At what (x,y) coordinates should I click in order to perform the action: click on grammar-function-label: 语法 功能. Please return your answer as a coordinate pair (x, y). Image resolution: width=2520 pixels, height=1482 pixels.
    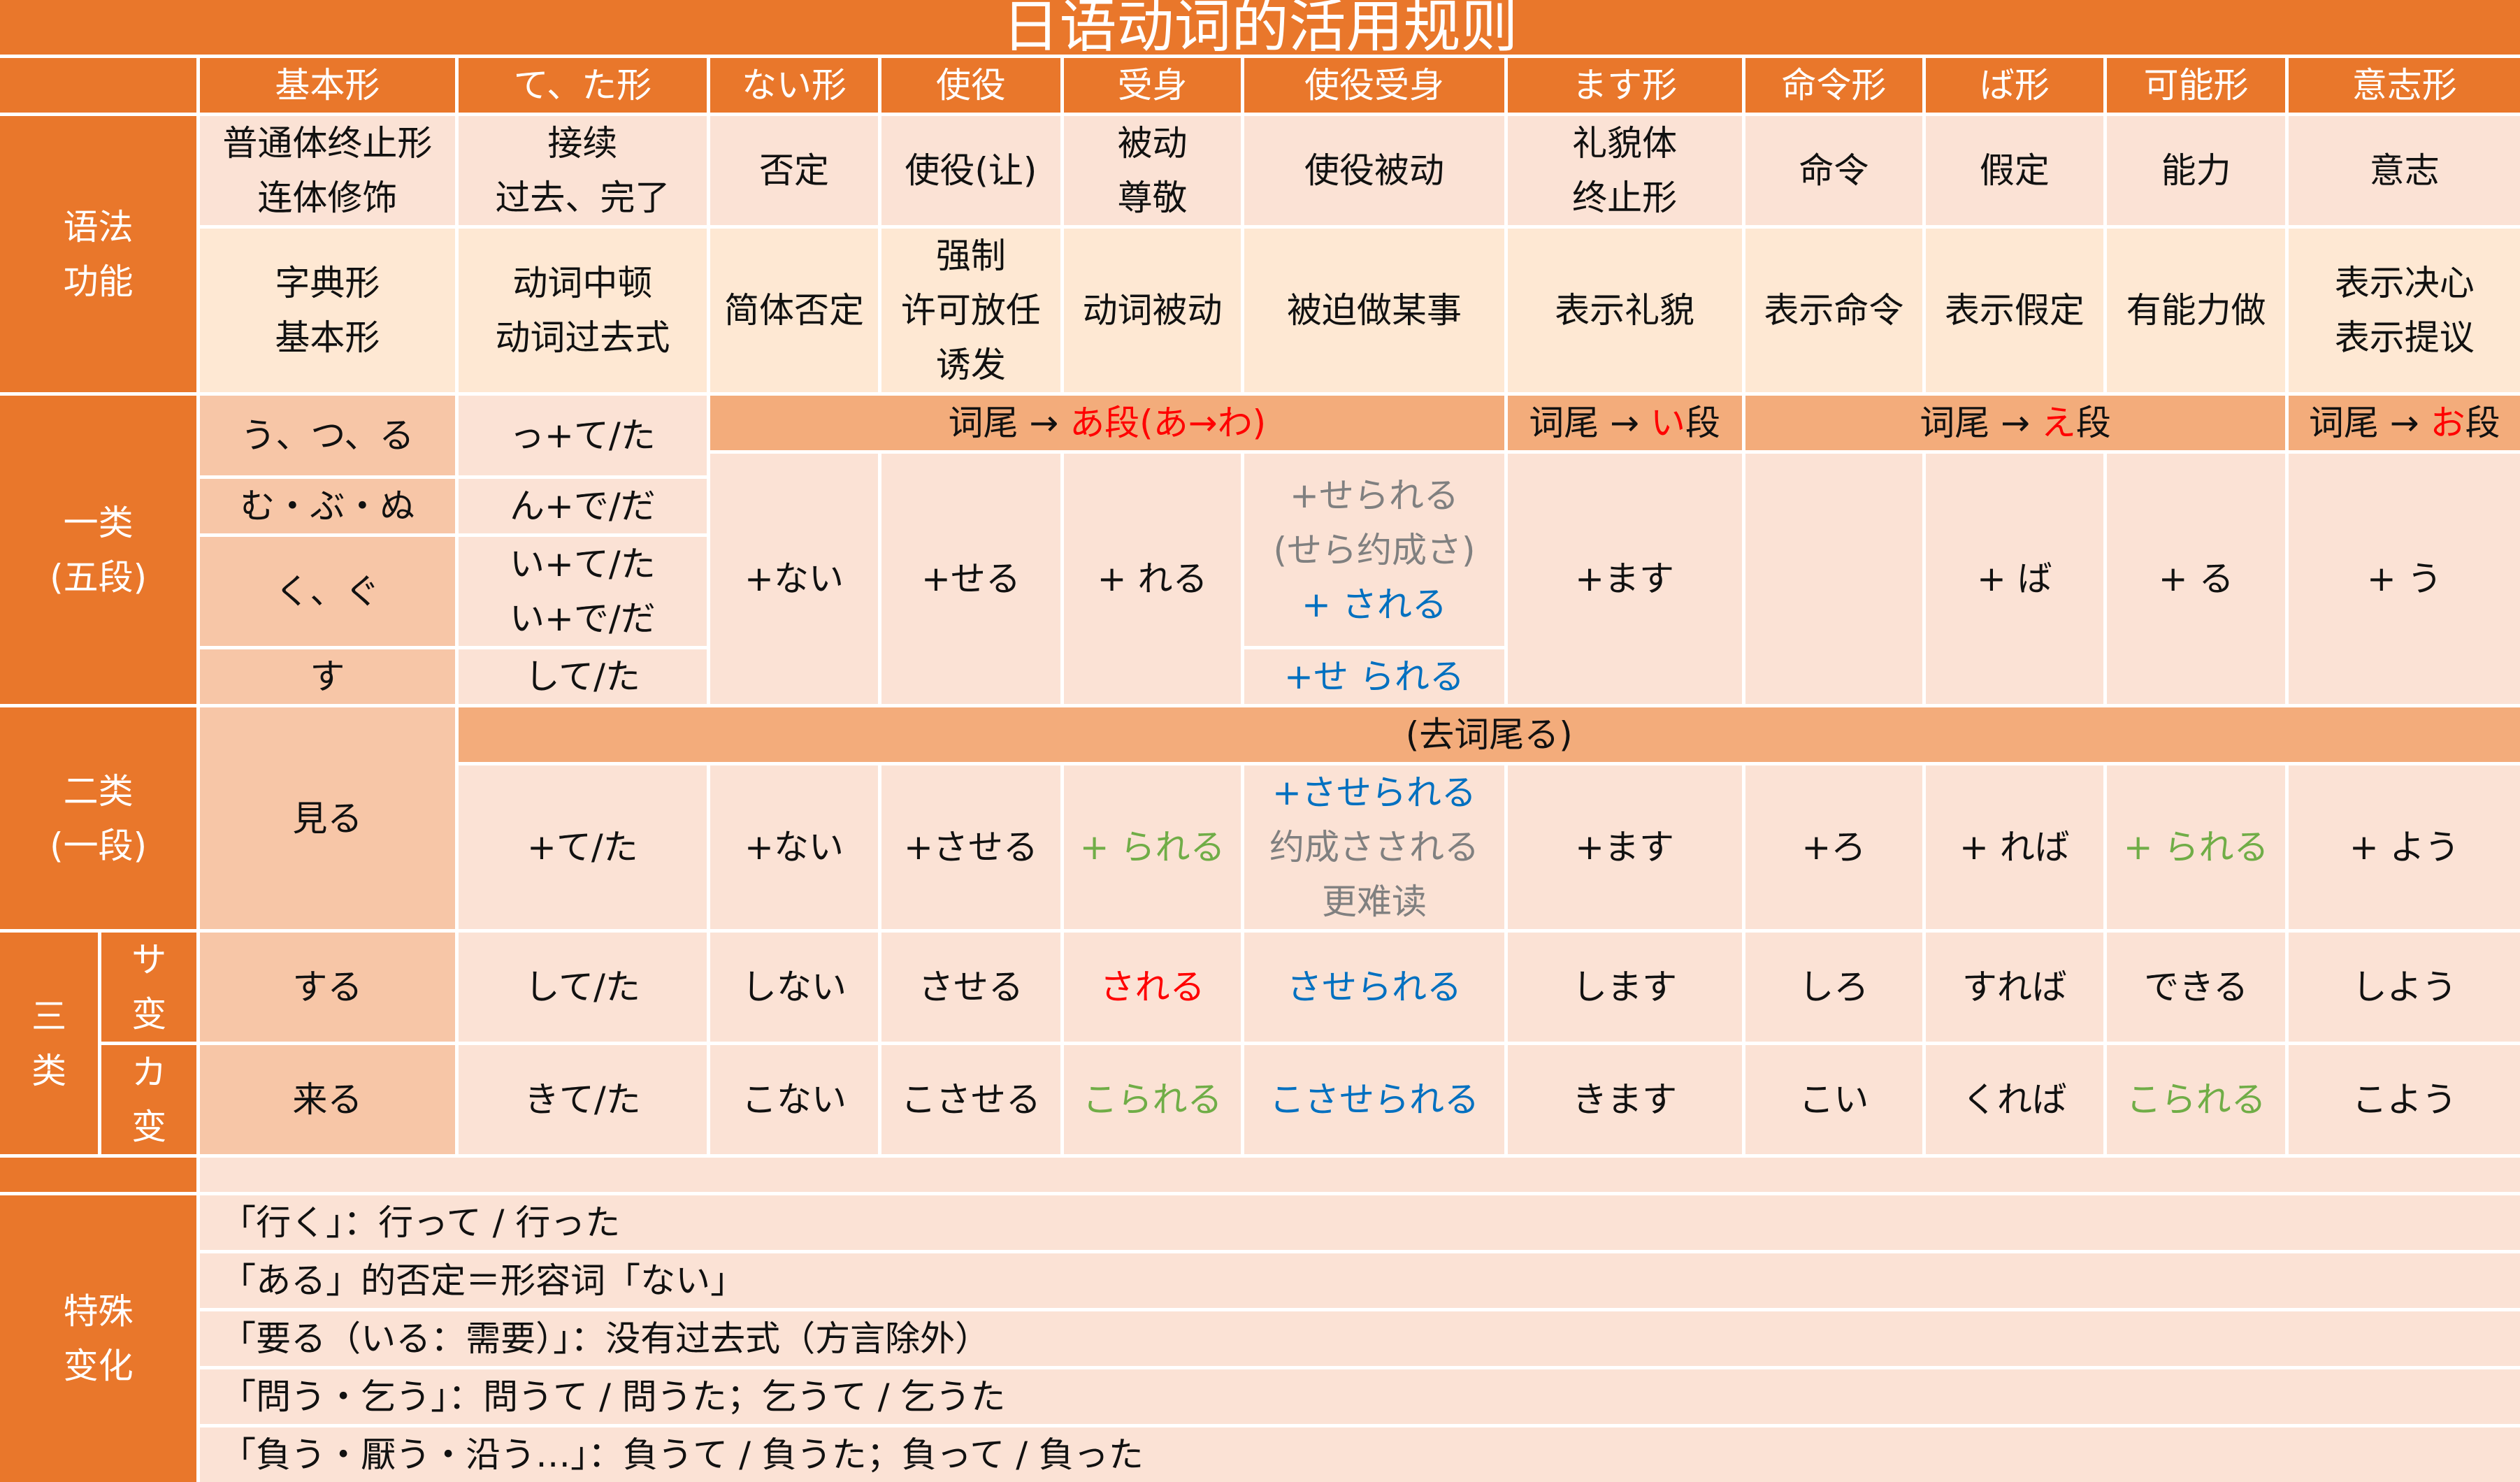
    Looking at the image, I should click on (99, 254).